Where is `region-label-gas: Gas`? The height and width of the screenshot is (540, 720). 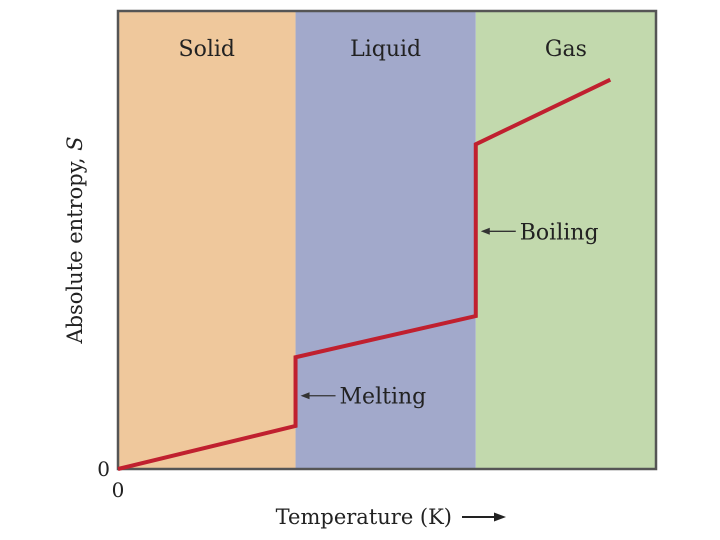 region-label-gas: Gas is located at coordinates (566, 49).